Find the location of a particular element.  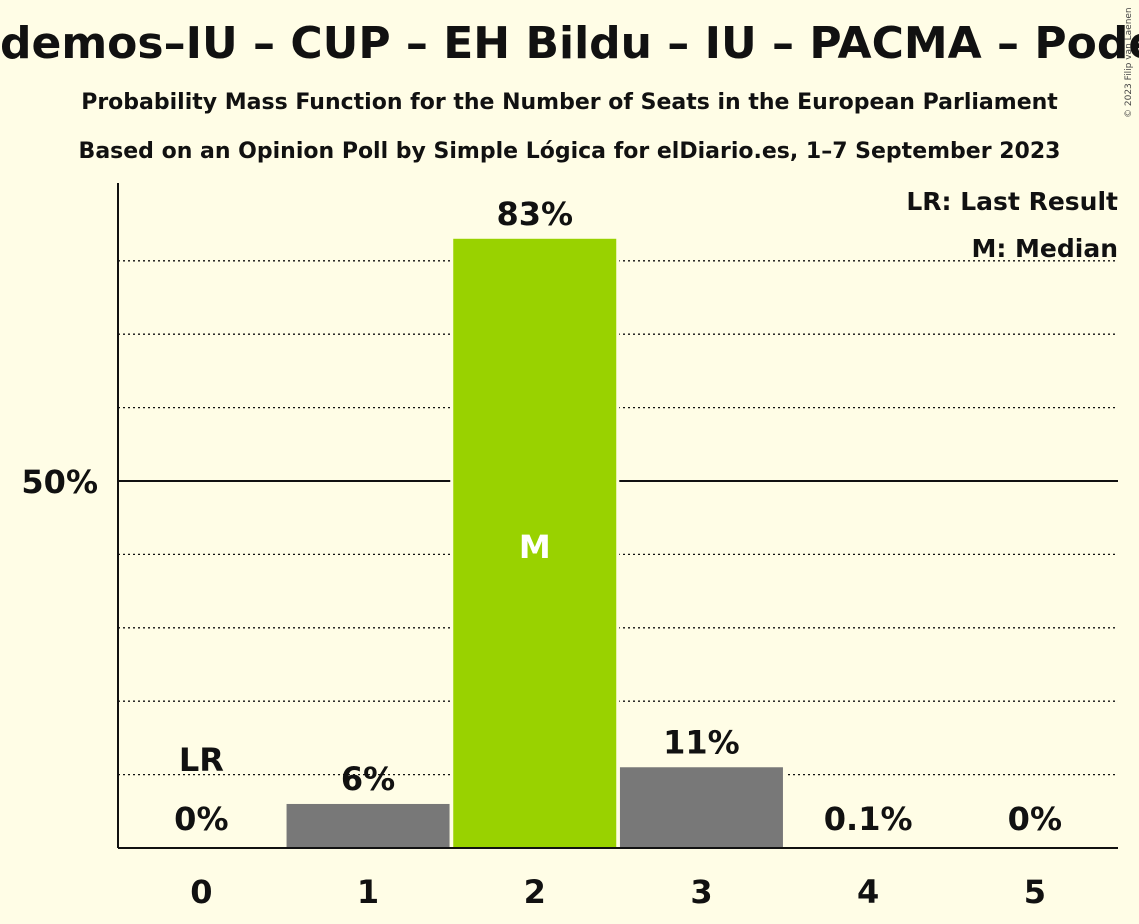

legend-last-result: LR: Last Result is located at coordinates (1012, 201).